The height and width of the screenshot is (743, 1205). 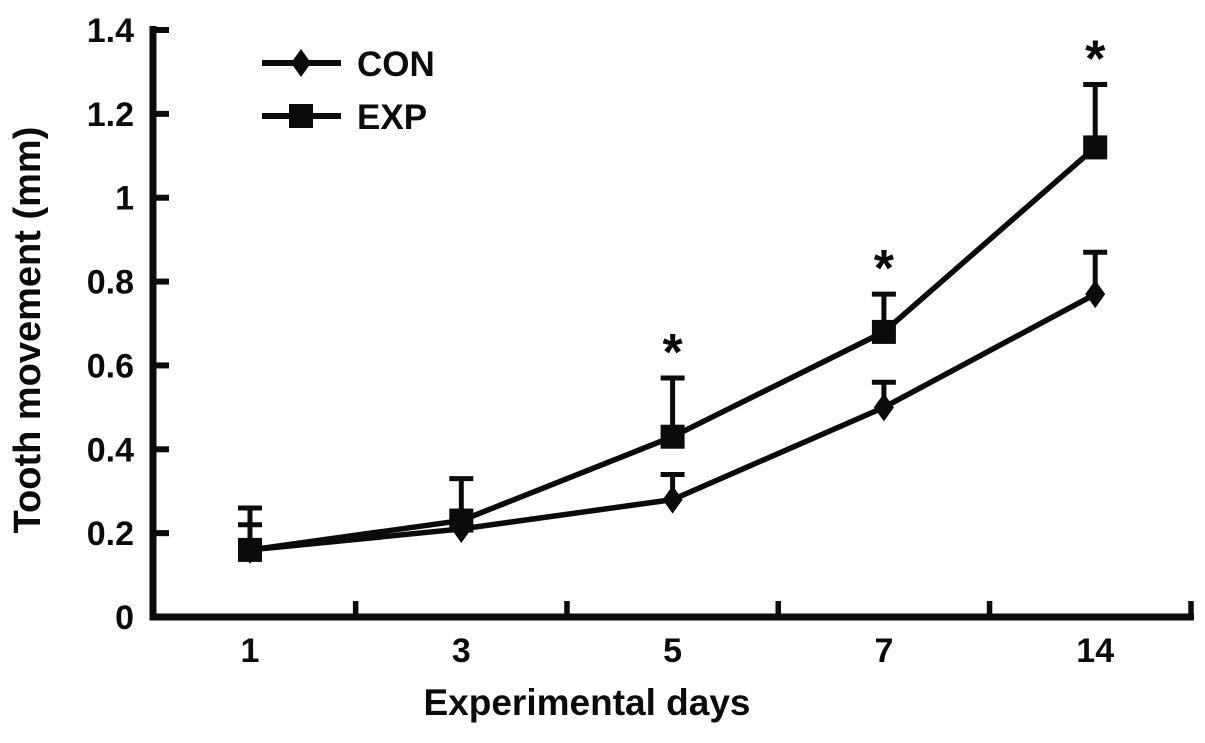 What do you see at coordinates (461, 651) in the screenshot?
I see `x-tick-label: 3` at bounding box center [461, 651].